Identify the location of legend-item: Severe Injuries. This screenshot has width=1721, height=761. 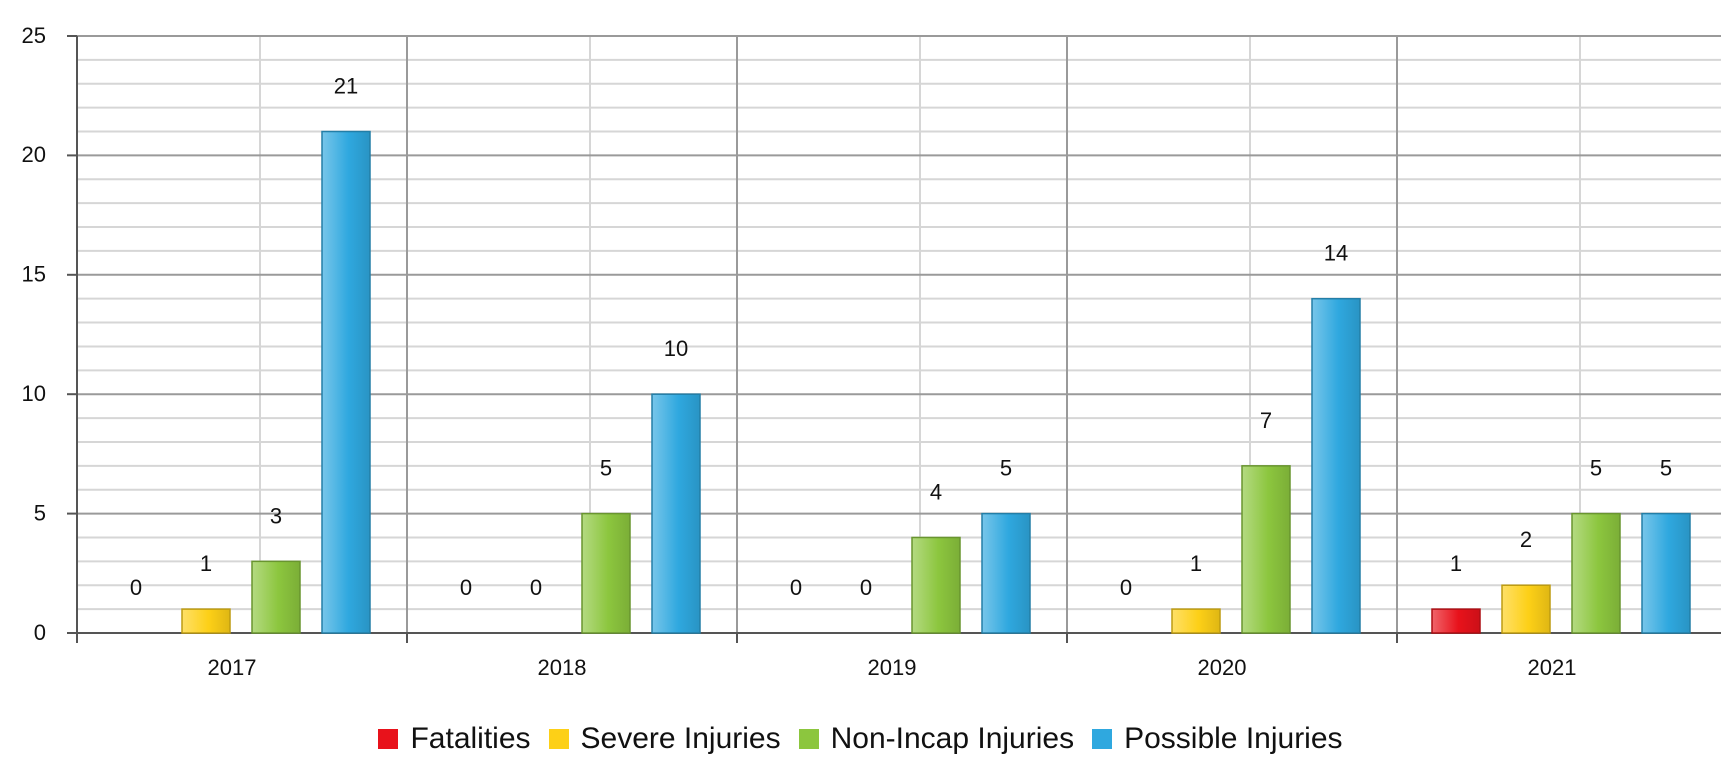
(664, 739).